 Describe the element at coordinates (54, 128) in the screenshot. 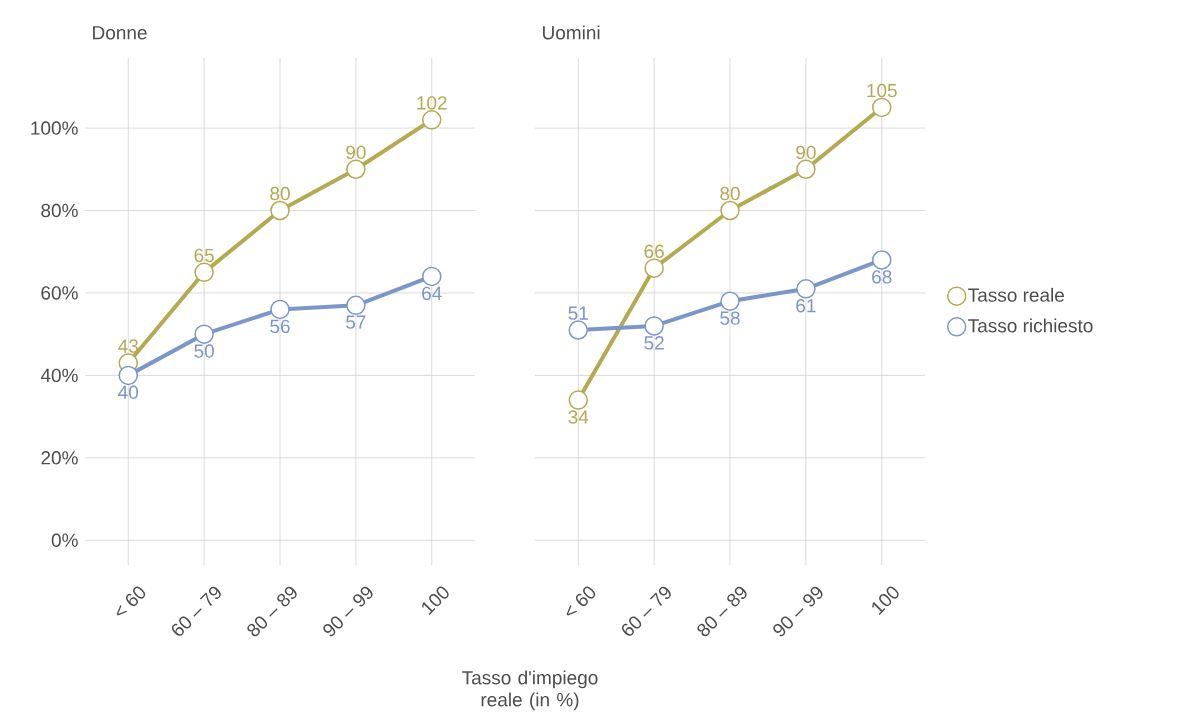

I see `y-tick-label: 100%` at that location.